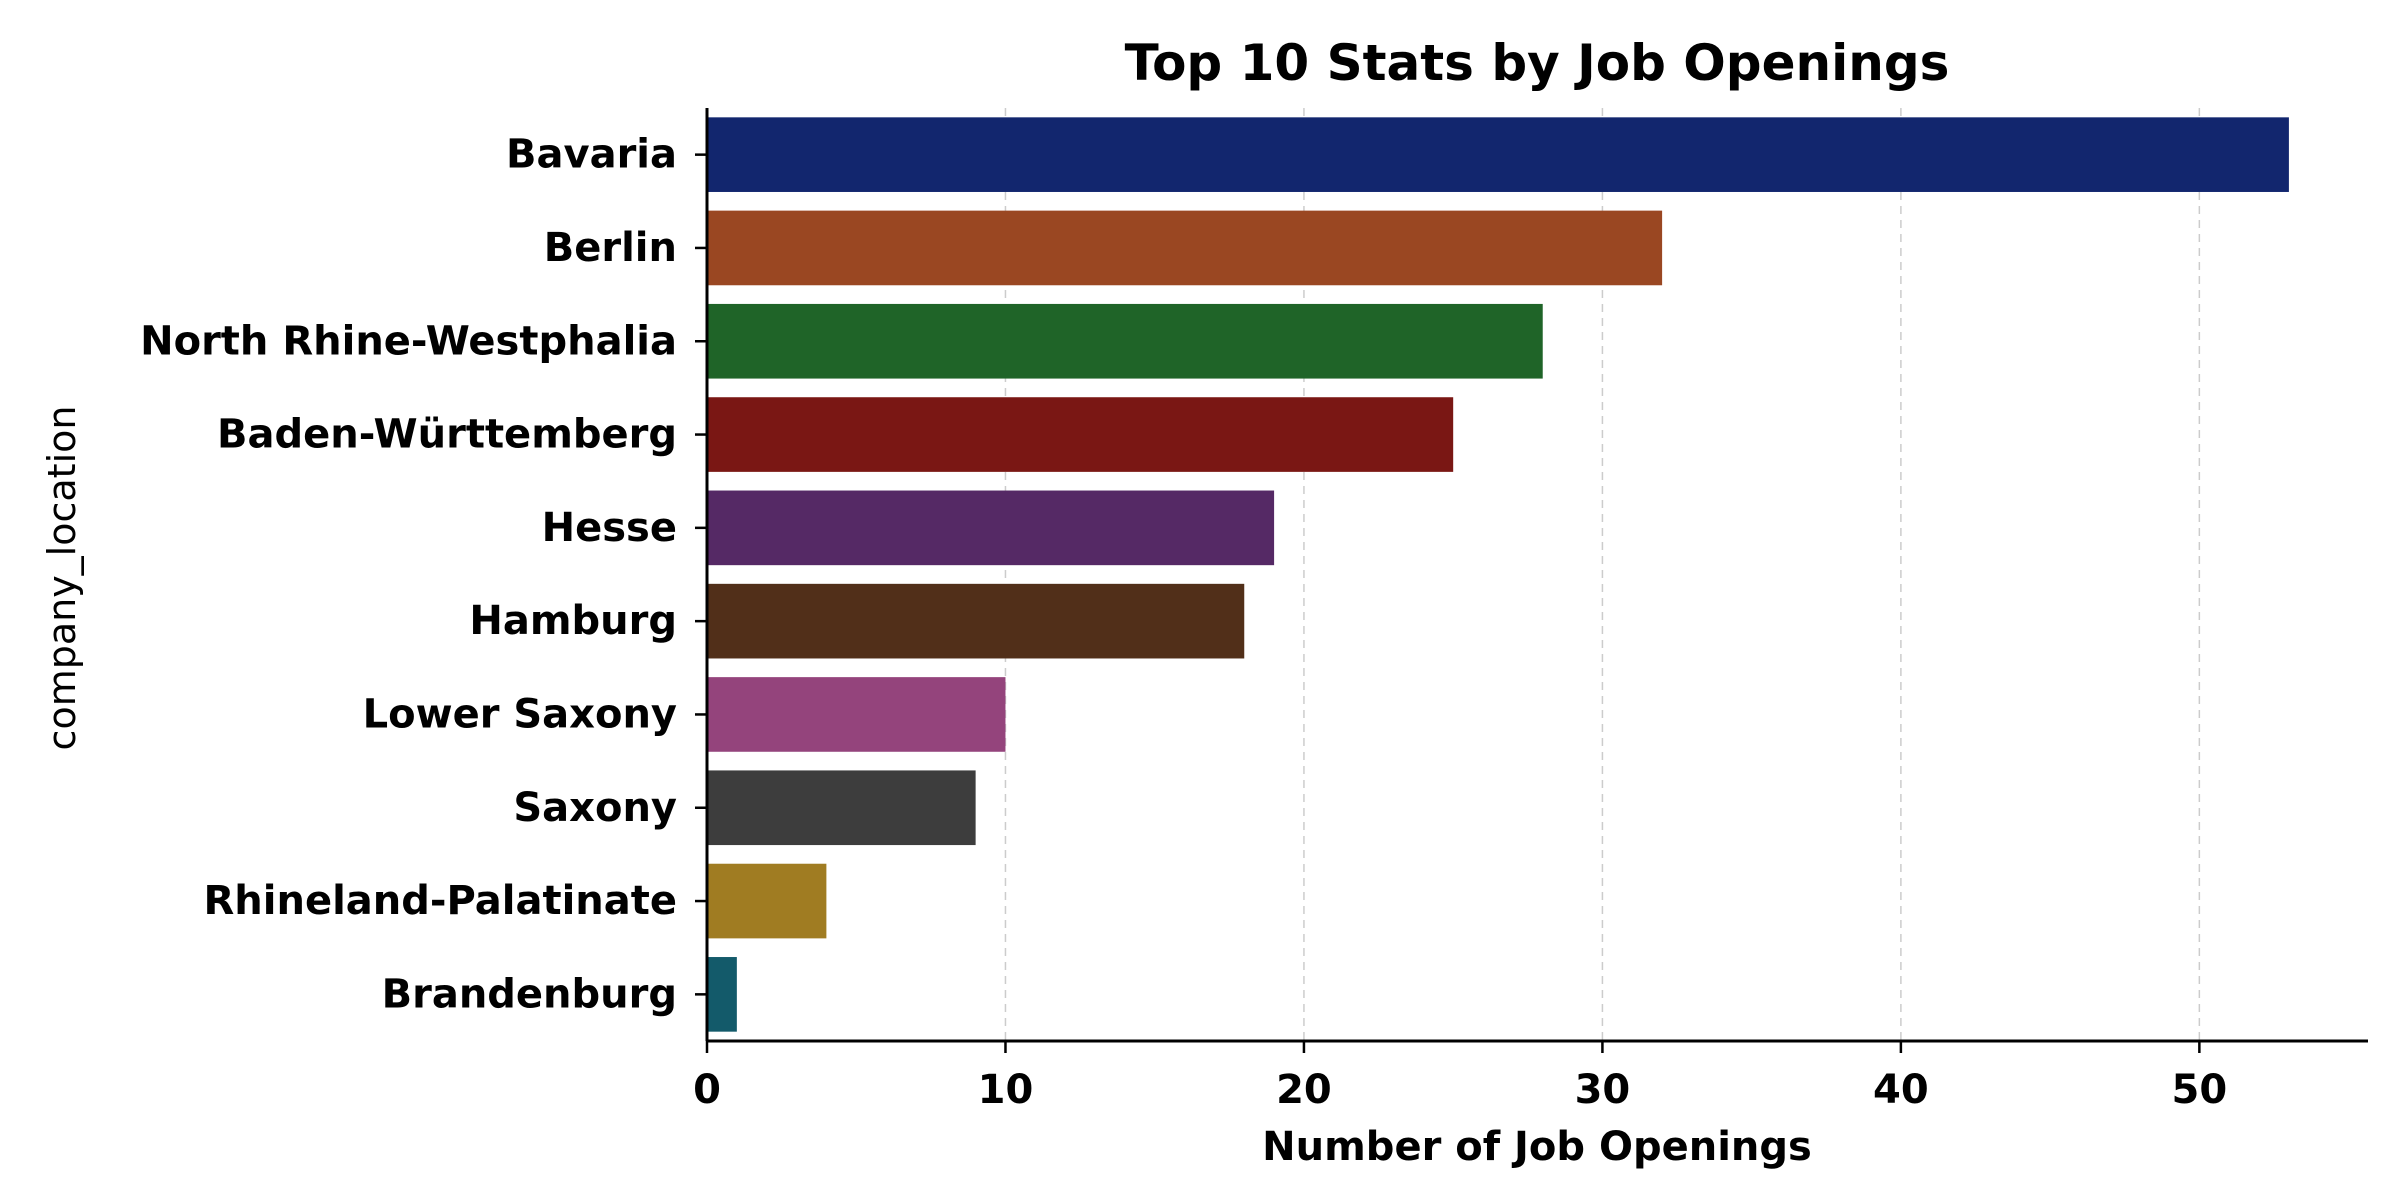  Describe the element at coordinates (441, 901) in the screenshot. I see `category-label: Rhineland-Palatinate` at that location.